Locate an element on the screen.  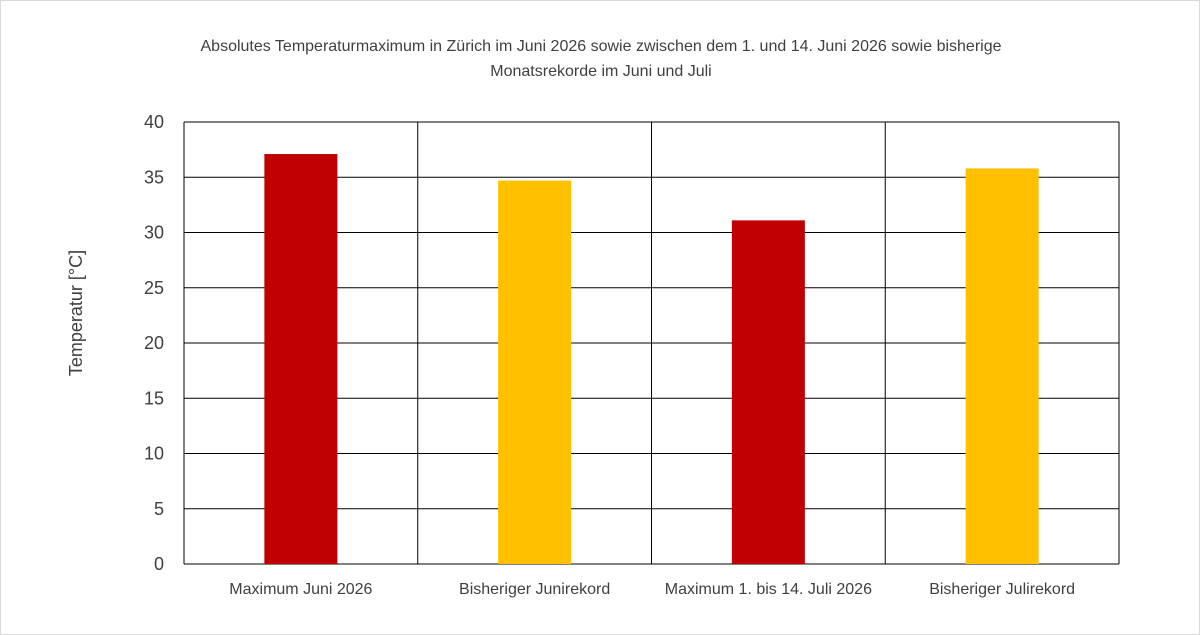
y-tick-label: 25 is located at coordinates (154, 288).